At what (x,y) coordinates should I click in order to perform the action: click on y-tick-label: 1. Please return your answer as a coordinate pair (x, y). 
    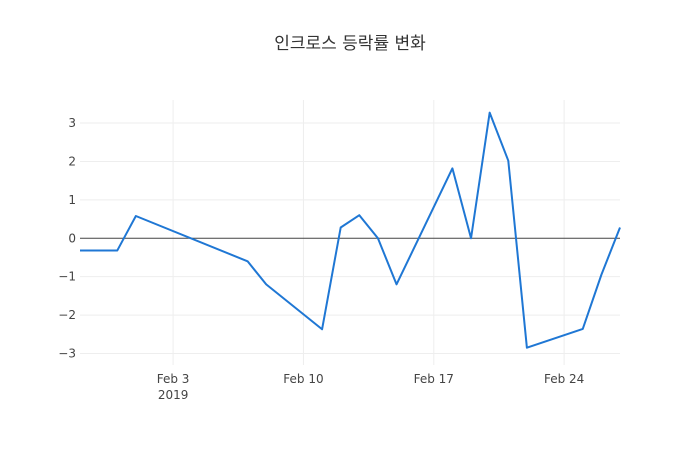
    Looking at the image, I should click on (72, 200).